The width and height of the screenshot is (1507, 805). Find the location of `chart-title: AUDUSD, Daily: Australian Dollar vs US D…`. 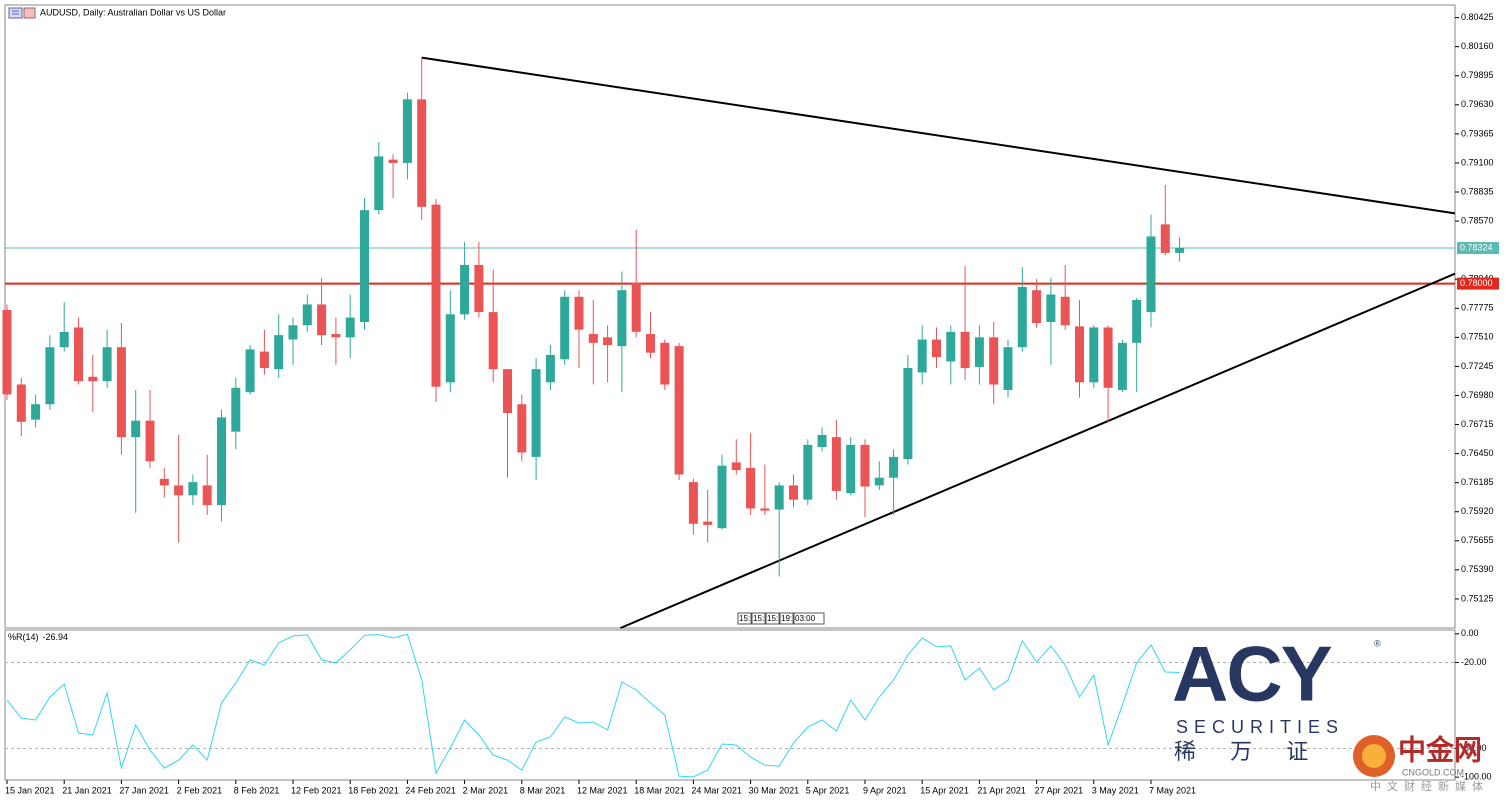

chart-title: AUDUSD, Daily: Australian Dollar vs US D… is located at coordinates (133, 12).